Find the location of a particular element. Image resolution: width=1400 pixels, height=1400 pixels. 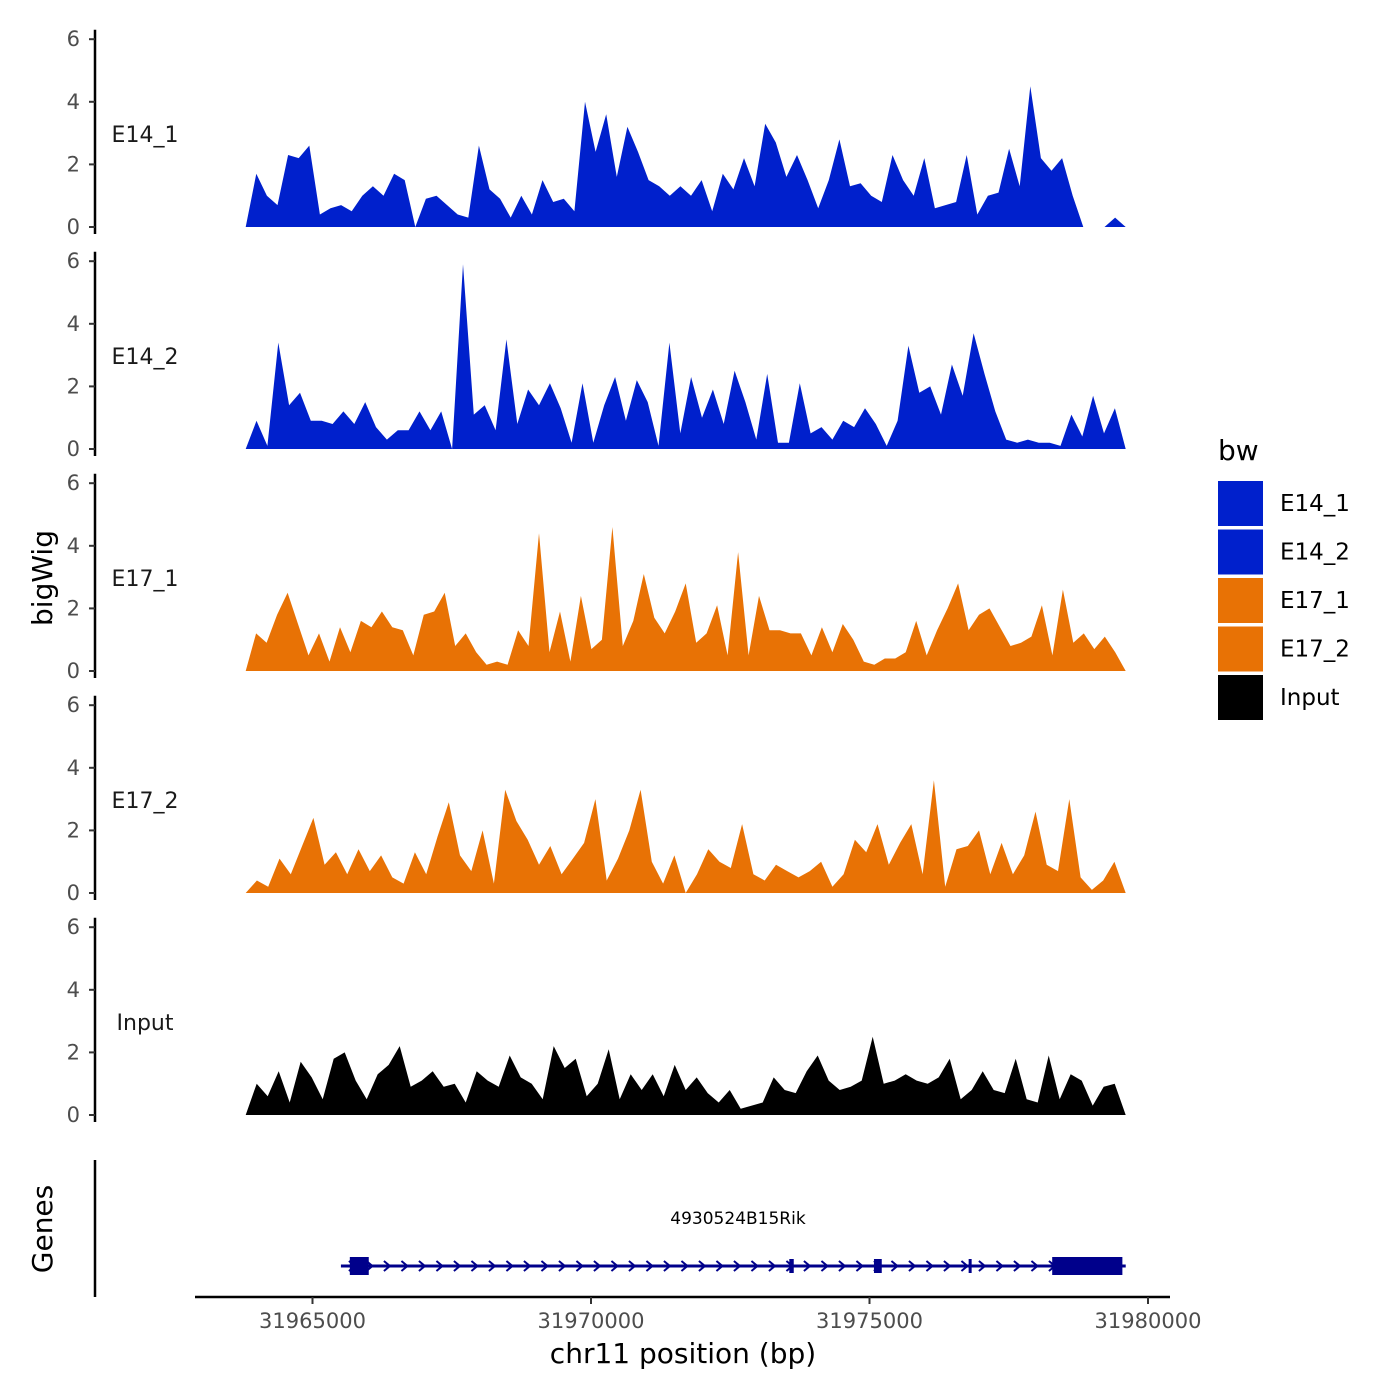

track-E17_2: 0 2 4 6 E17_2 is located at coordinates (596, 799).